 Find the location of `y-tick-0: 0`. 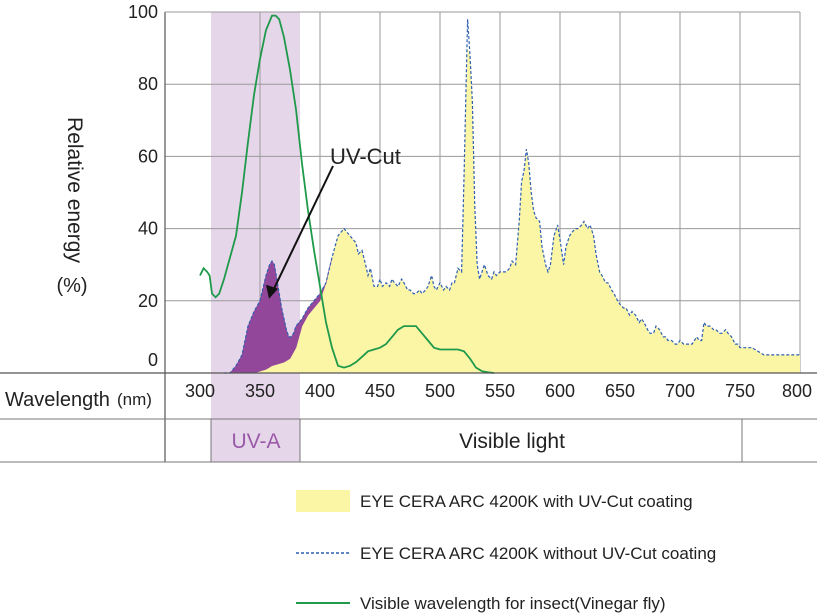

y-tick-0: 0 is located at coordinates (153, 360).